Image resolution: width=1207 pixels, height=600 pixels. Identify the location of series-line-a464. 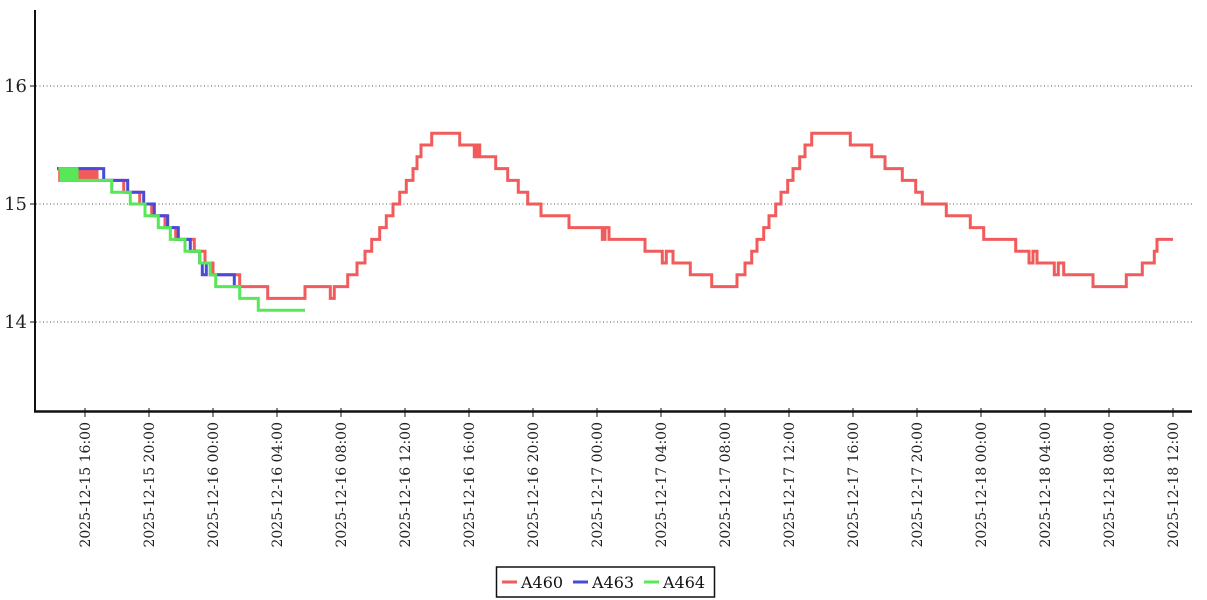
(181, 239).